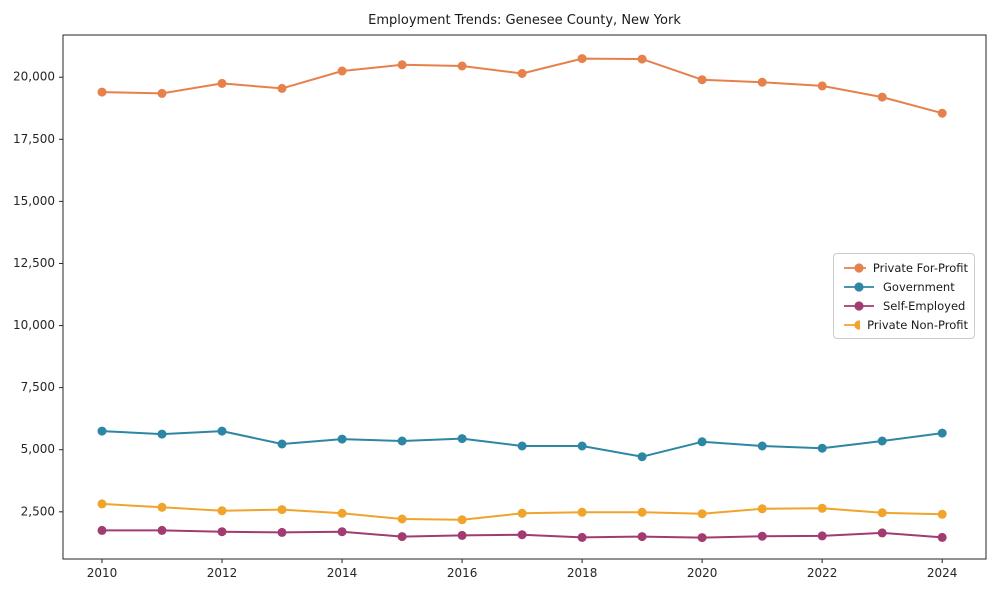 The height and width of the screenshot is (600, 1000). Describe the element at coordinates (222, 573) in the screenshot. I see `x-axis-tick-label: 2012` at that location.